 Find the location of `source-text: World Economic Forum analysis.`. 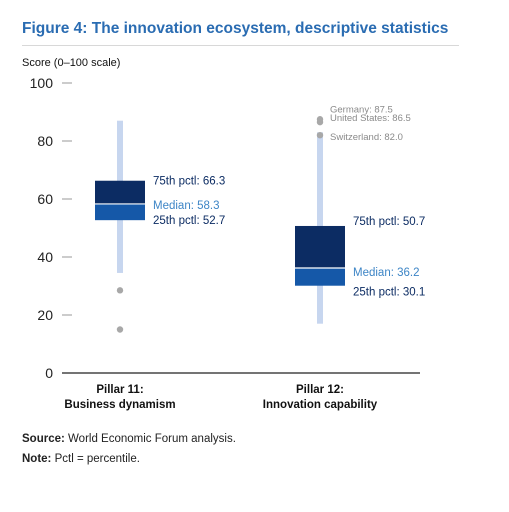

source-text: World Economic Forum analysis. is located at coordinates (152, 439).